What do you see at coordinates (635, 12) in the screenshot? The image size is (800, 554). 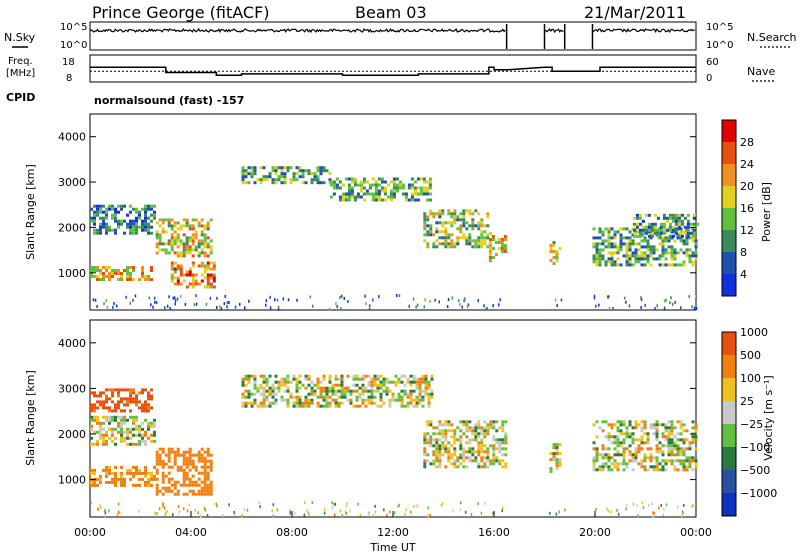 I see `date-title: 21/Mar/2011` at bounding box center [635, 12].